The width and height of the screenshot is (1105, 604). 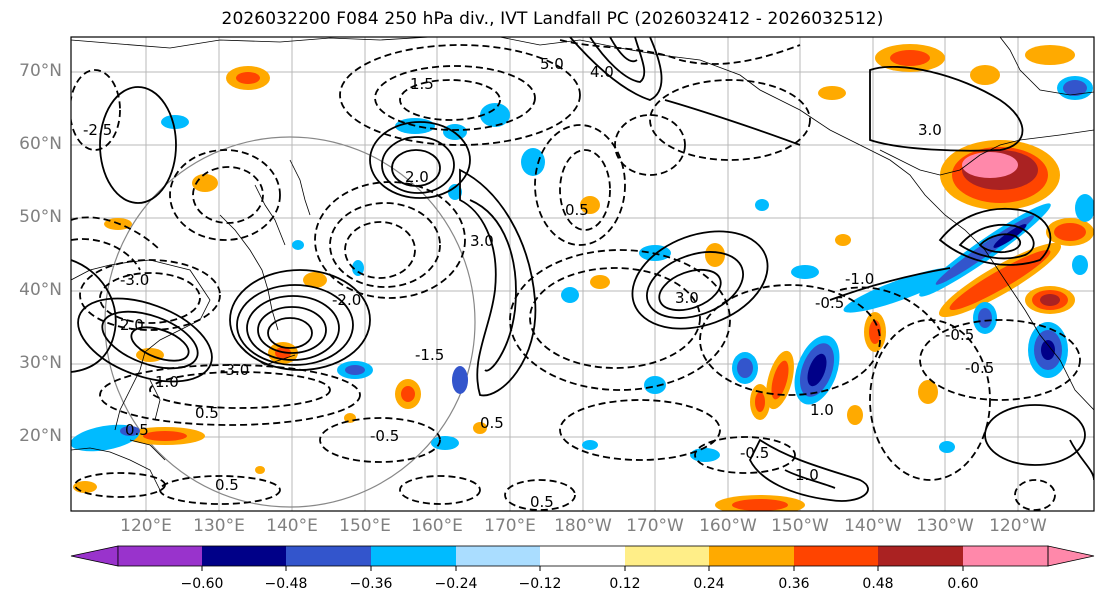 What do you see at coordinates (422, 84) in the screenshot?
I see `contour-label: 1.5` at bounding box center [422, 84].